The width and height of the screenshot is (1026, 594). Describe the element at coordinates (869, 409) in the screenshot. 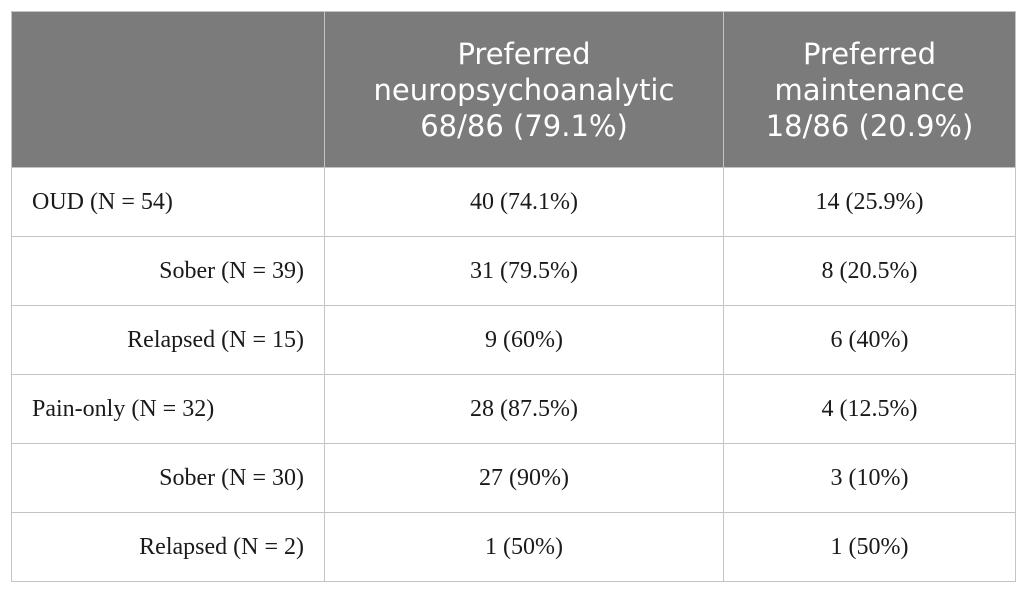

I see `table-cell: 4 (12.5%)` at that location.